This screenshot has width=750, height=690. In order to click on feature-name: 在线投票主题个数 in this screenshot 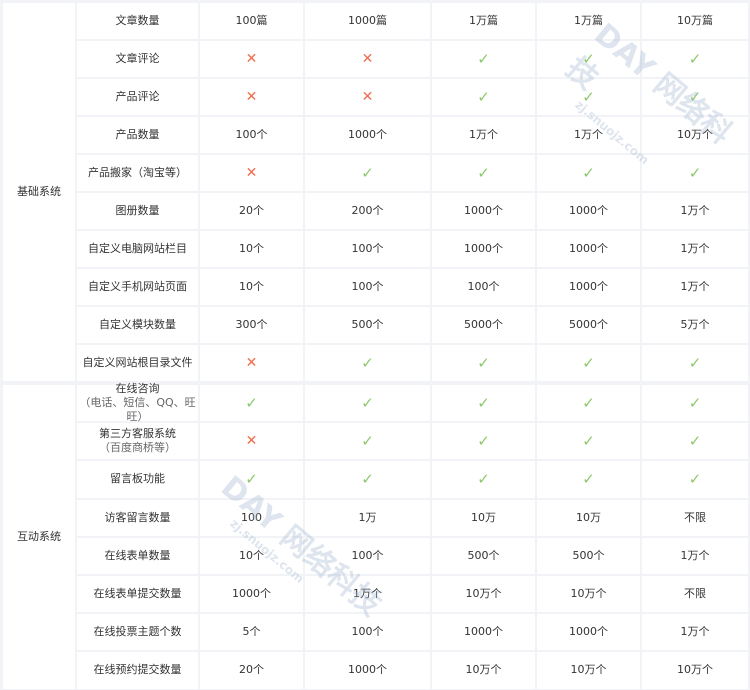, I will do `click(137, 632)`.